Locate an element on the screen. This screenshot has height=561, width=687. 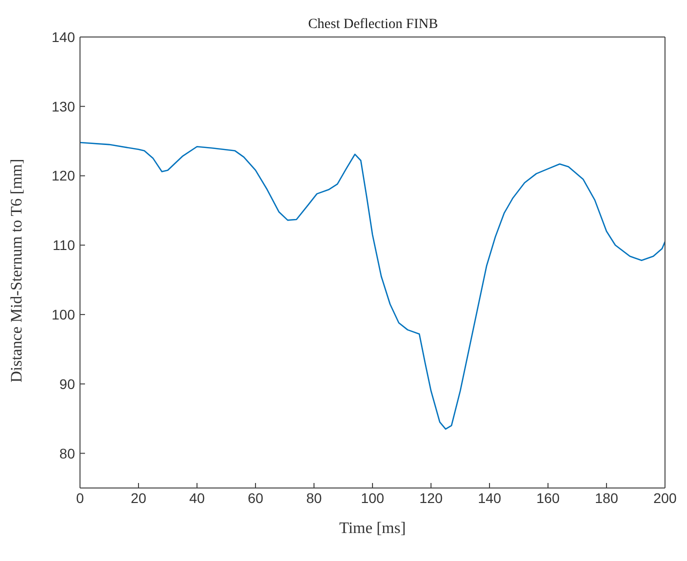
x-tick-label: 80 is located at coordinates (314, 498).